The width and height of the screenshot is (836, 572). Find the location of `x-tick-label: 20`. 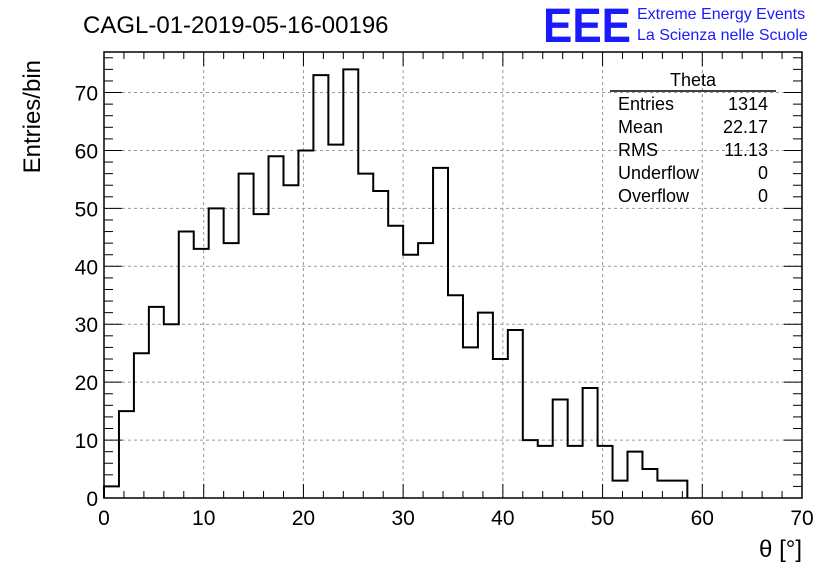

x-tick-label: 20 is located at coordinates (303, 518).